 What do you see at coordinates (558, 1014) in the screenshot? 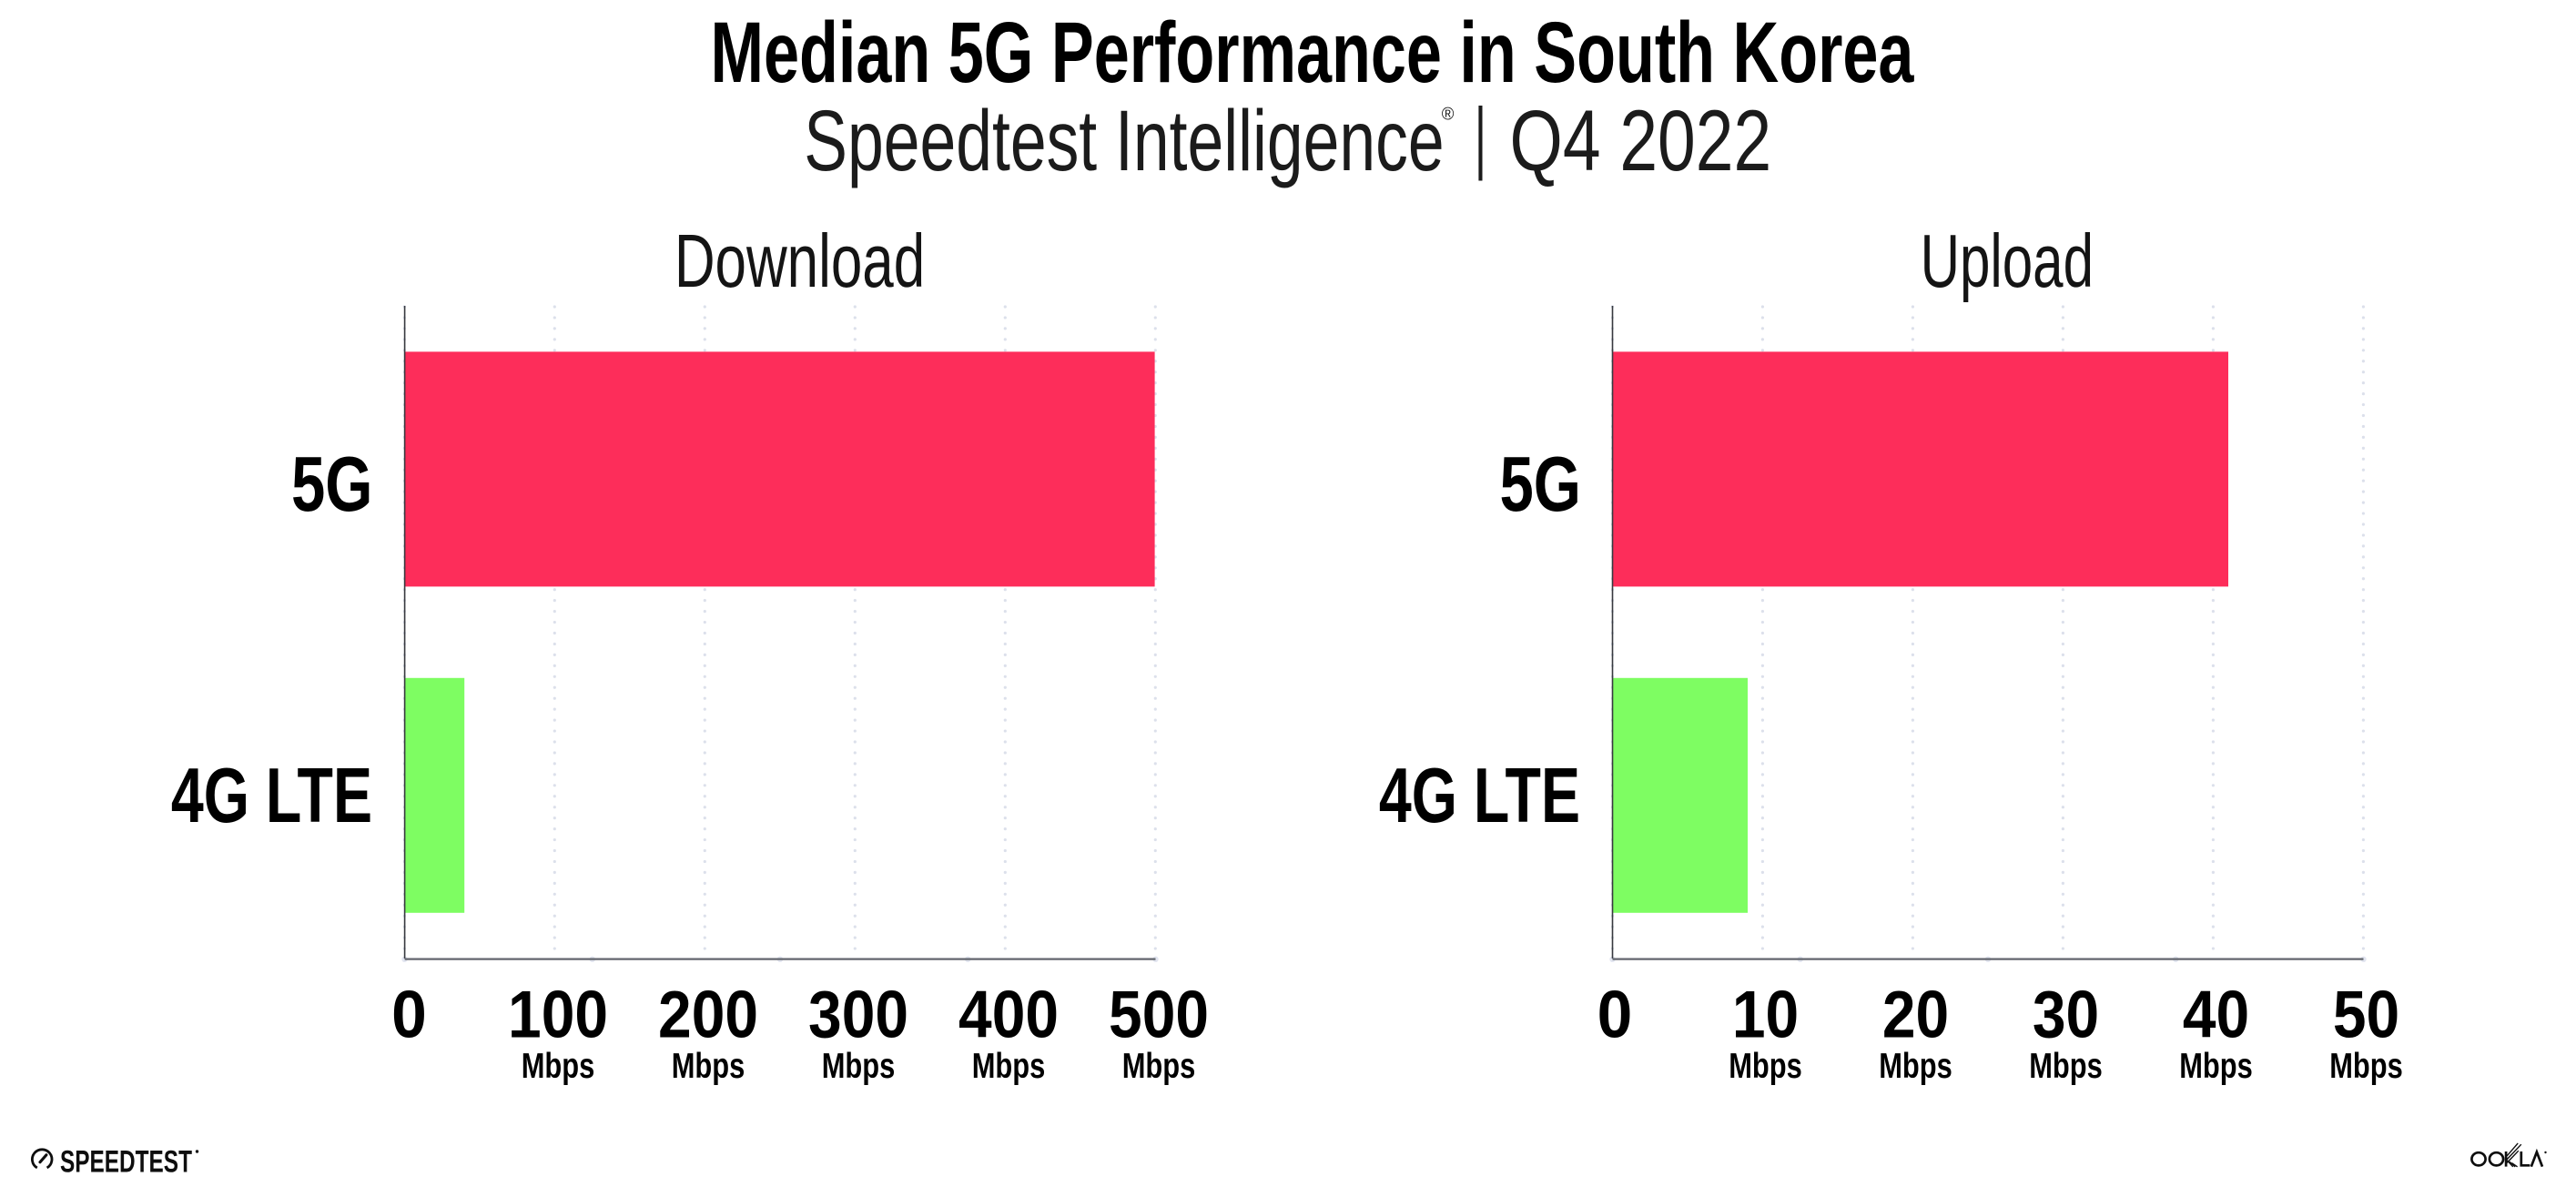
I see `svg-text: 100` at bounding box center [558, 1014].